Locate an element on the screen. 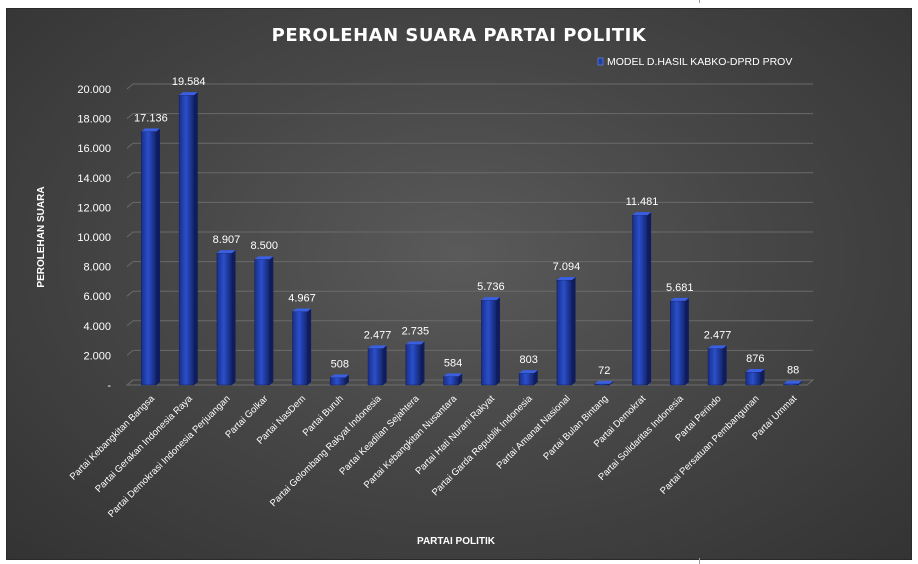  y-tick-label: 6.000 is located at coordinates (97, 297).